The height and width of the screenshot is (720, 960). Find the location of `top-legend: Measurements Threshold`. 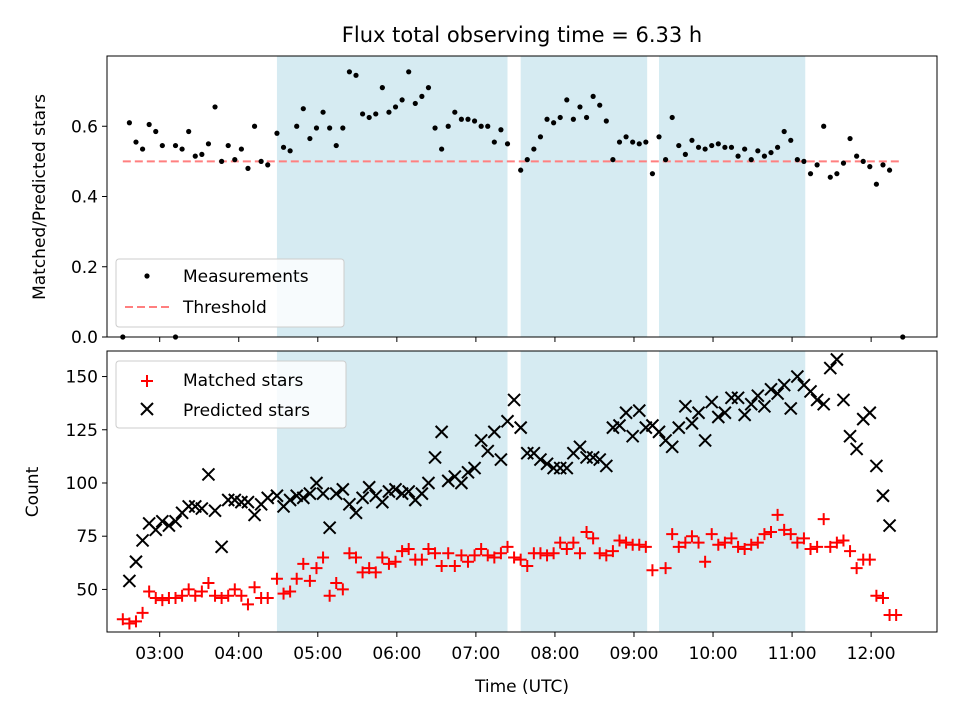

top-legend: Measurements Threshold is located at coordinates (230, 293).